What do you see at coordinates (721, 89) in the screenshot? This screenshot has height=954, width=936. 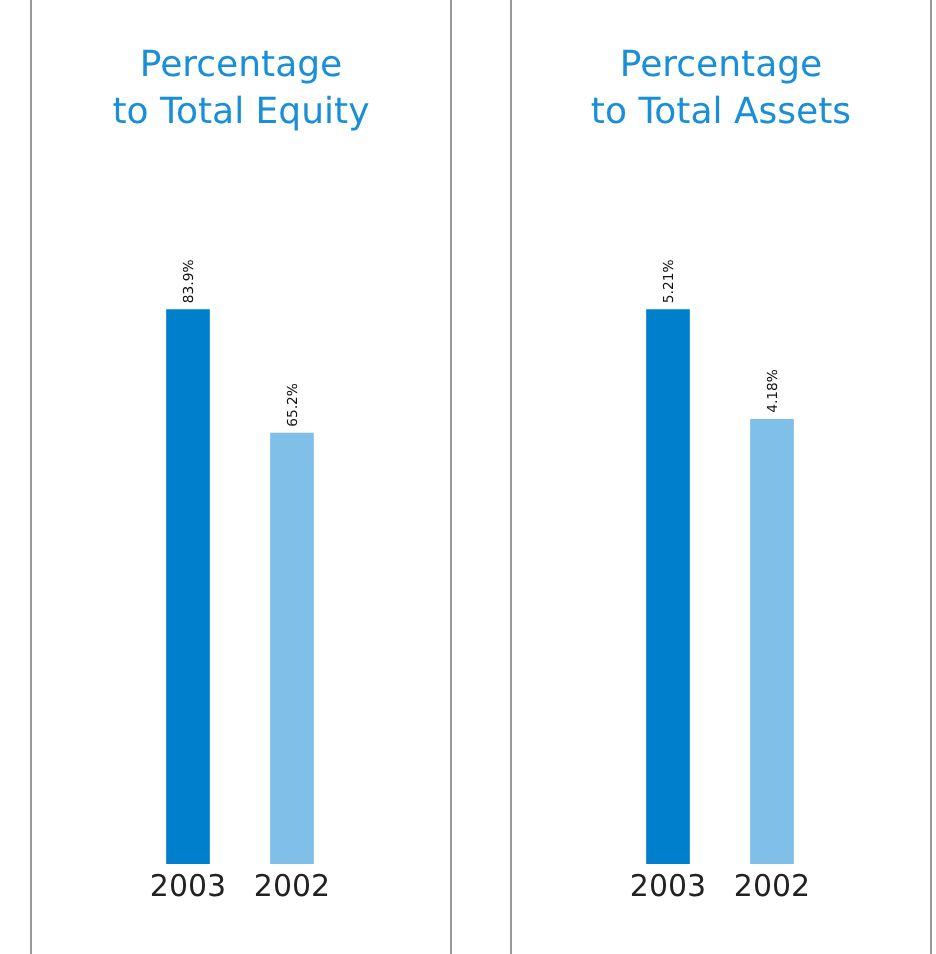 I see `chart-title: Percentage to Total Assets` at bounding box center [721, 89].